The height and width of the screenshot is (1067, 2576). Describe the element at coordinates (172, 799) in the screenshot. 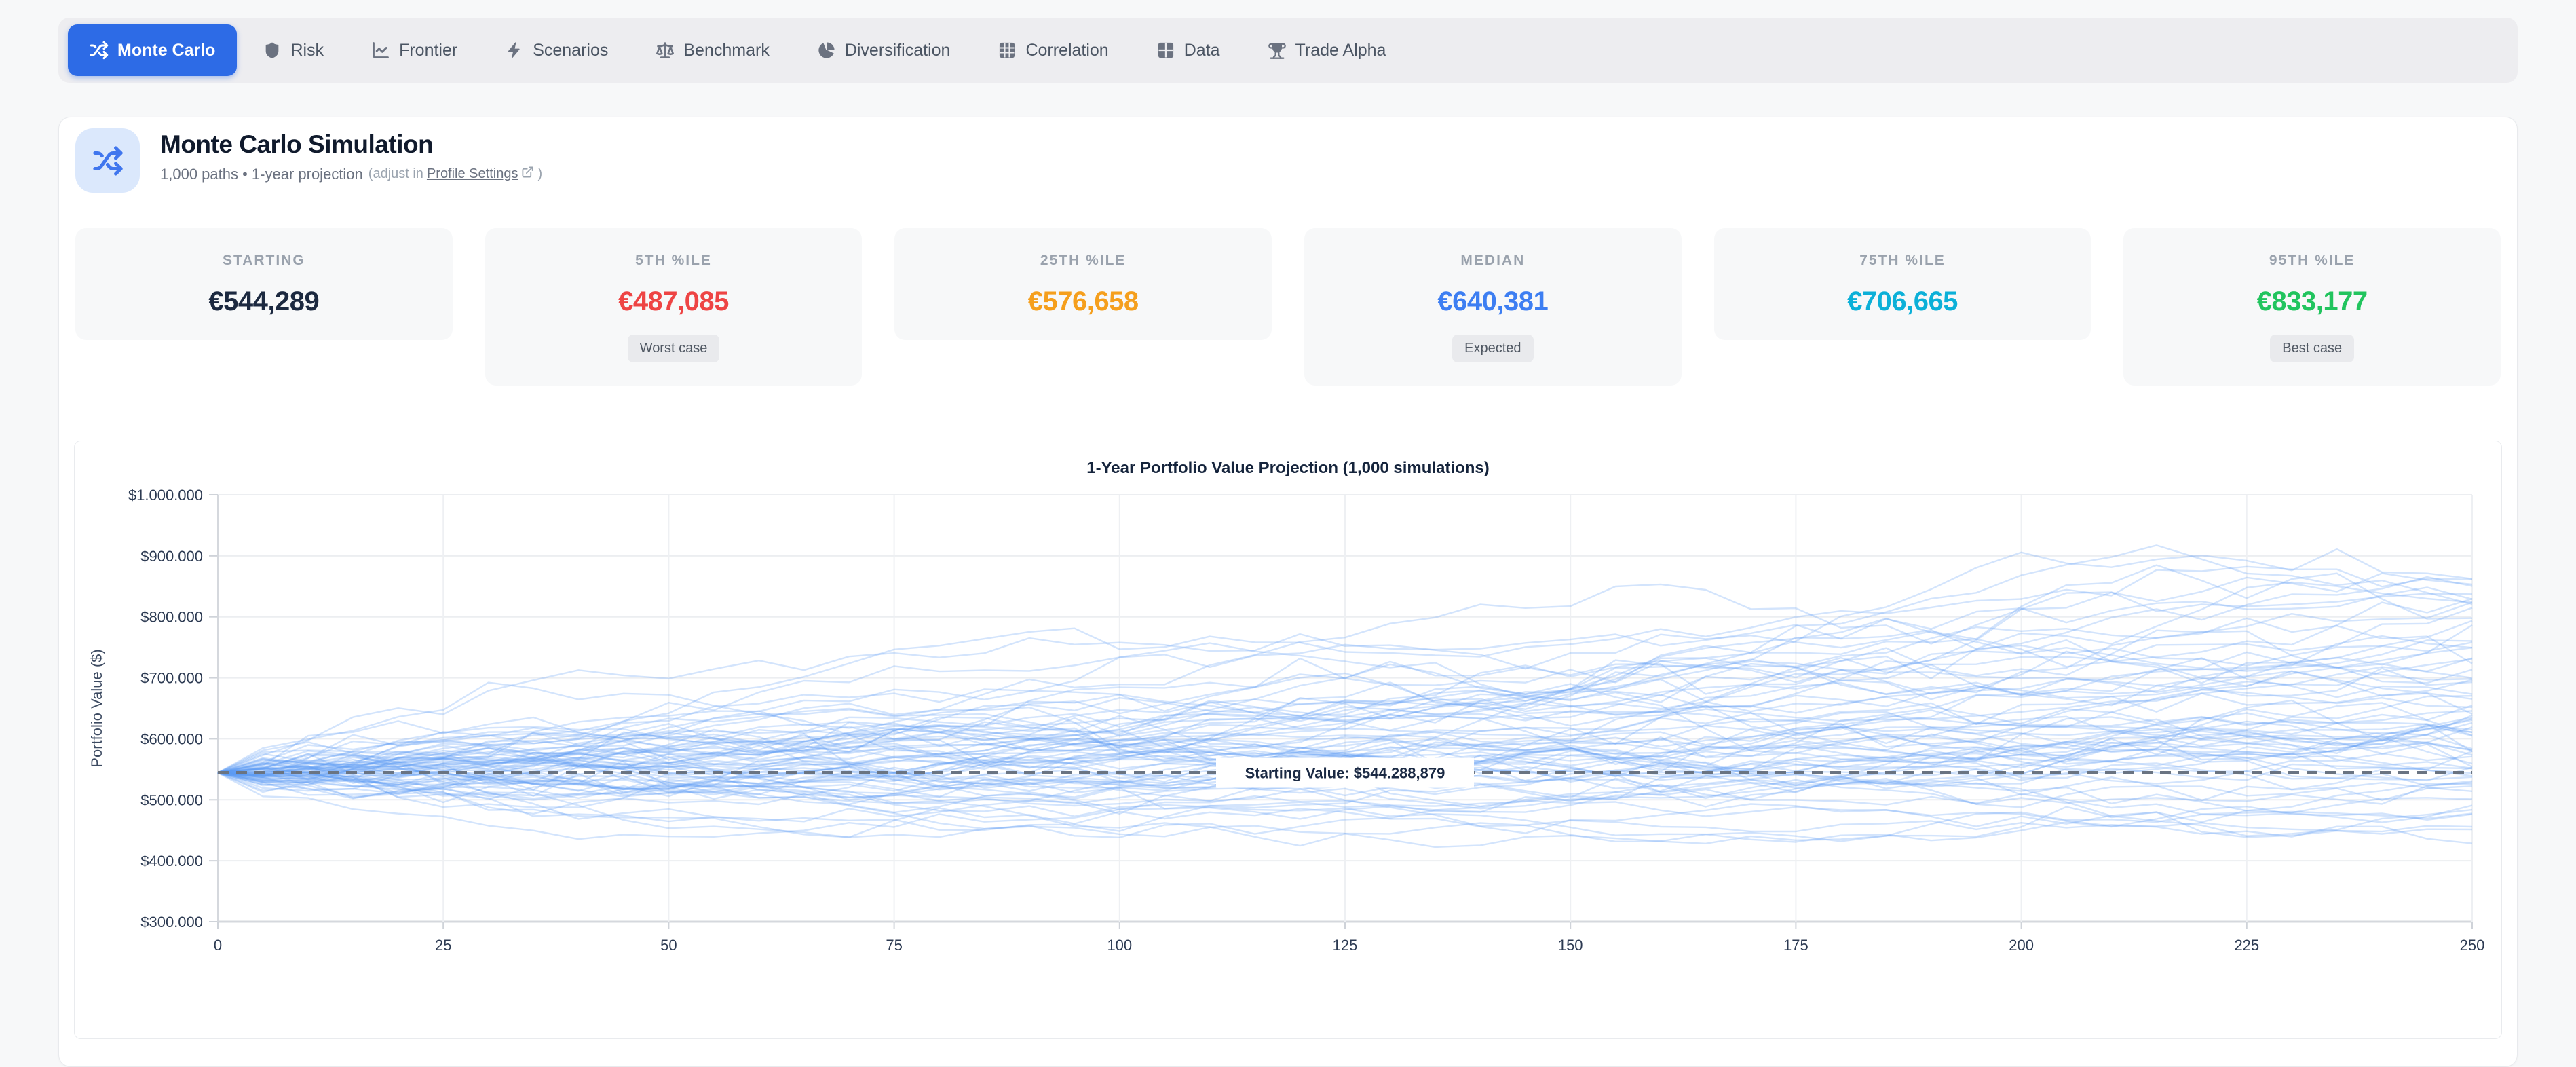

I see `svg-text: $500.000` at that location.